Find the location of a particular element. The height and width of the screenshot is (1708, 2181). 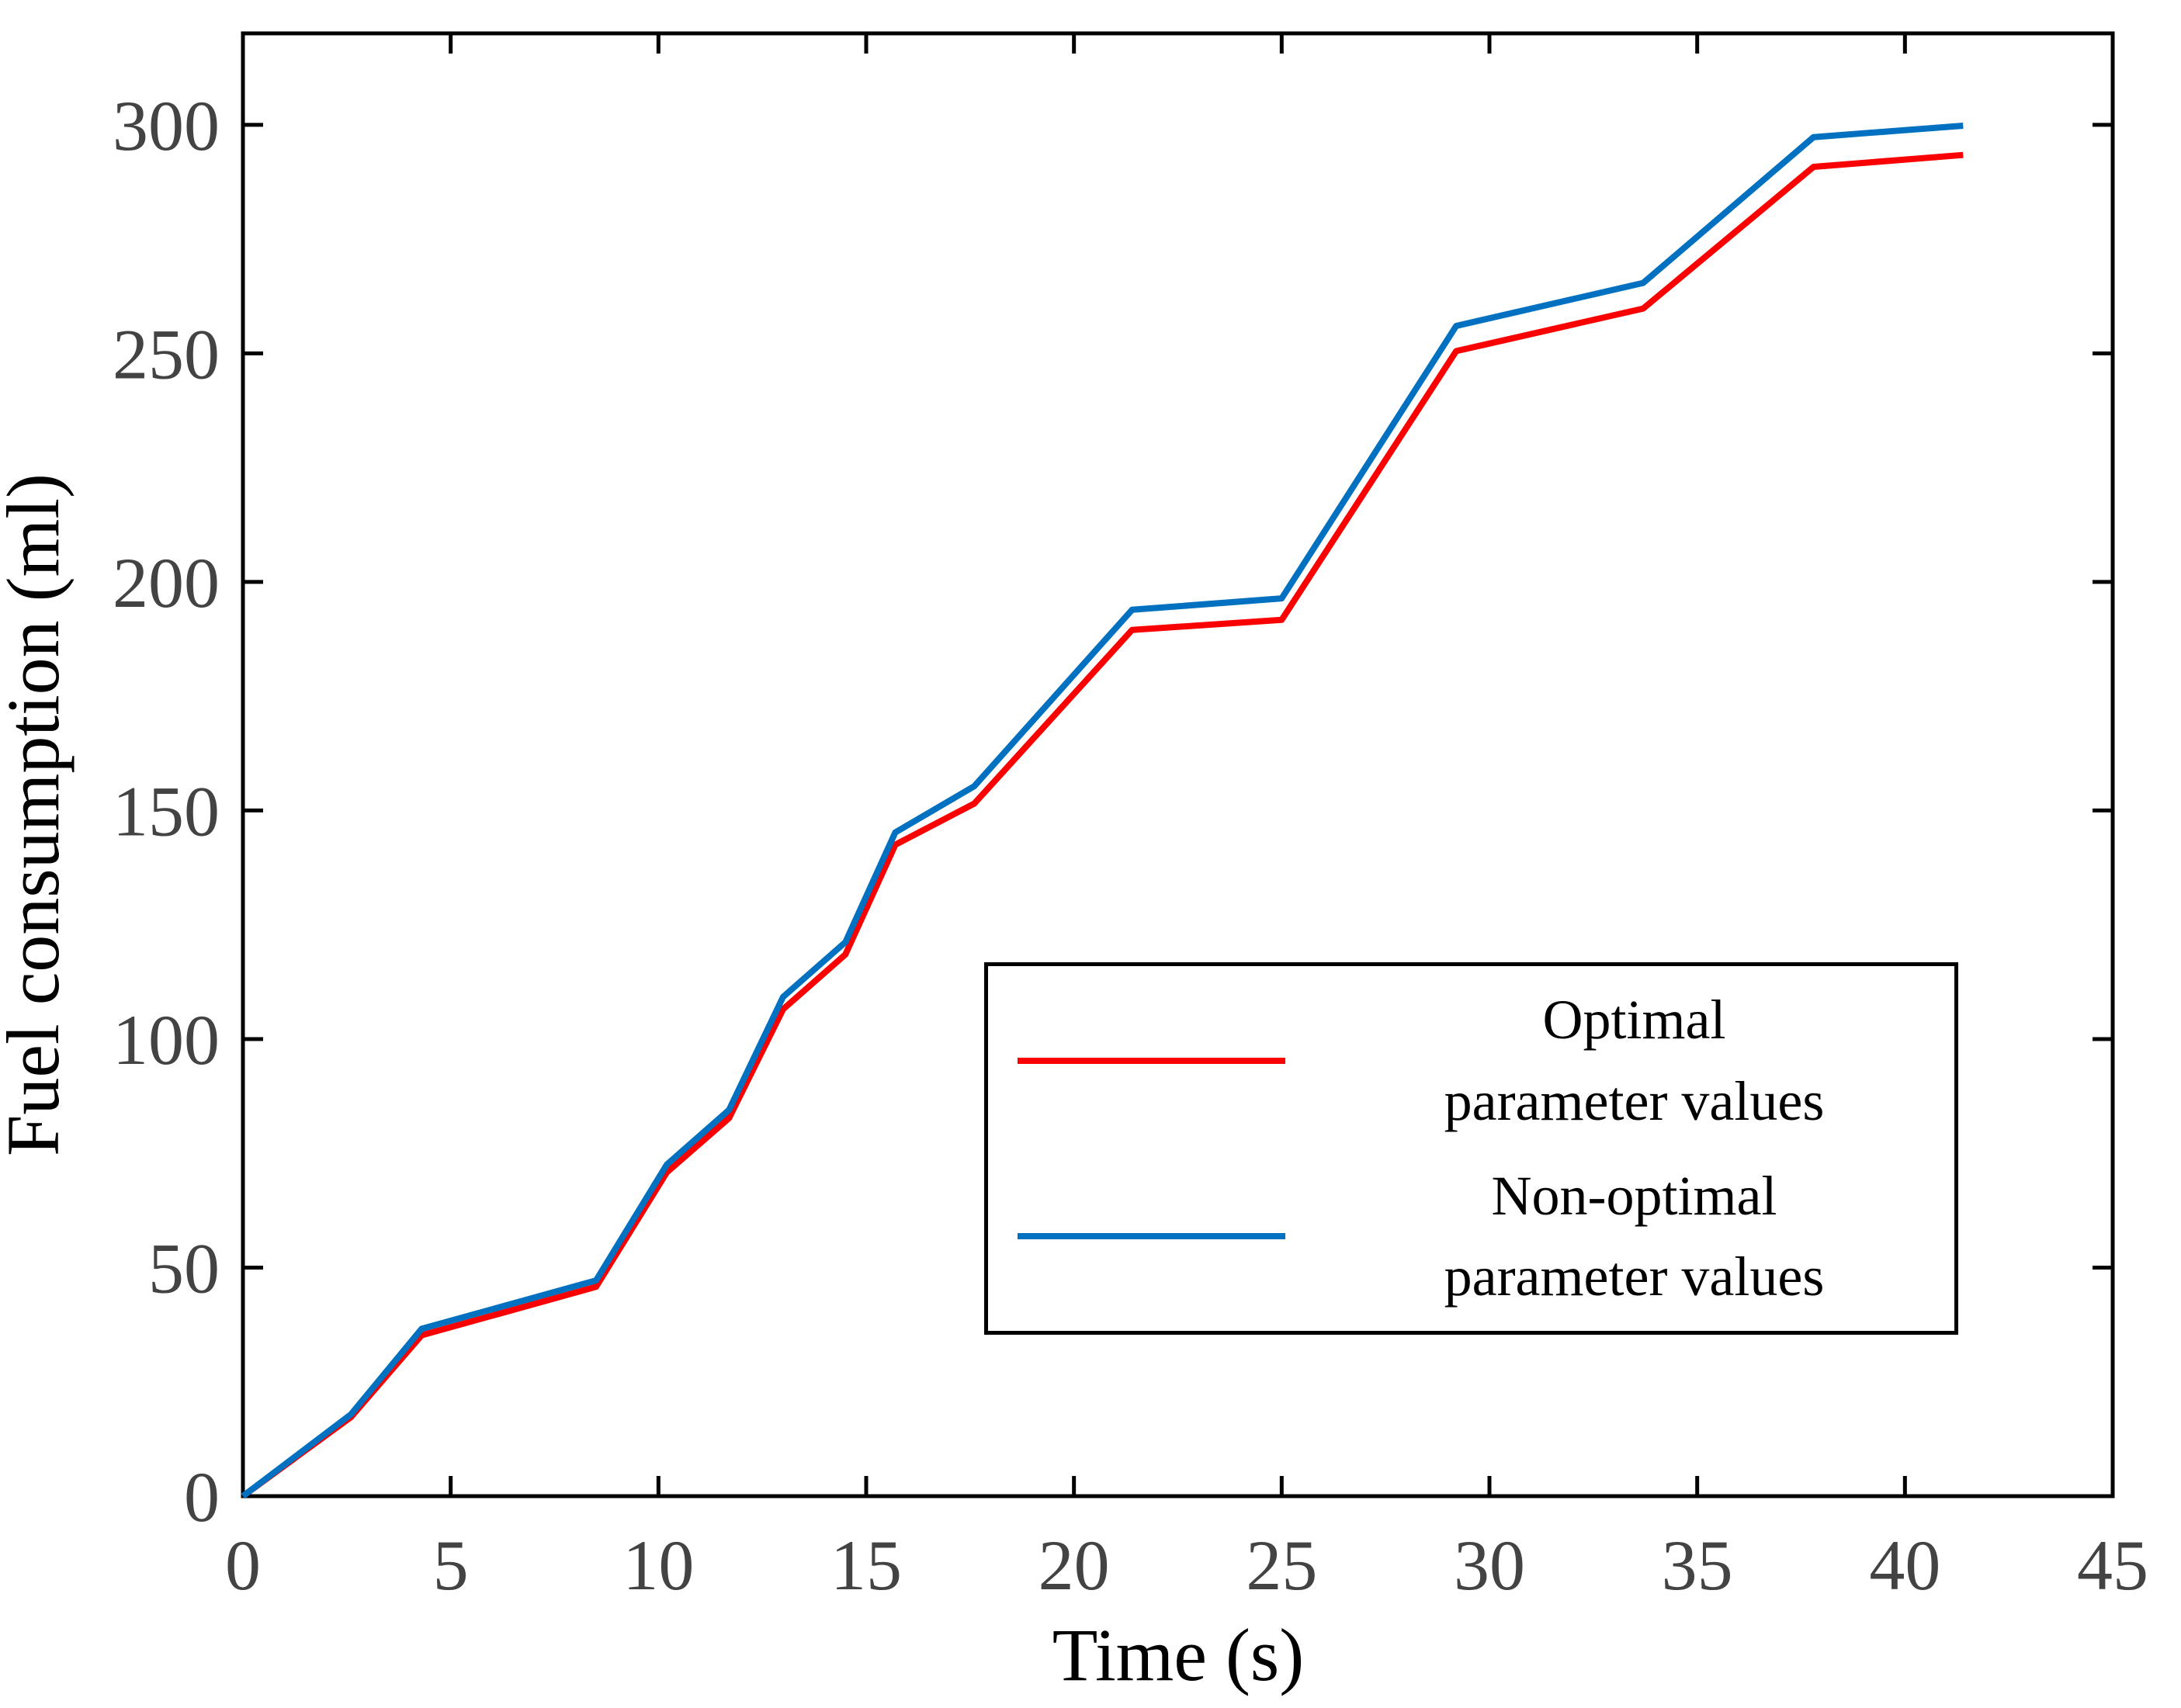

x-tick-label: 25 is located at coordinates (1281, 1565).